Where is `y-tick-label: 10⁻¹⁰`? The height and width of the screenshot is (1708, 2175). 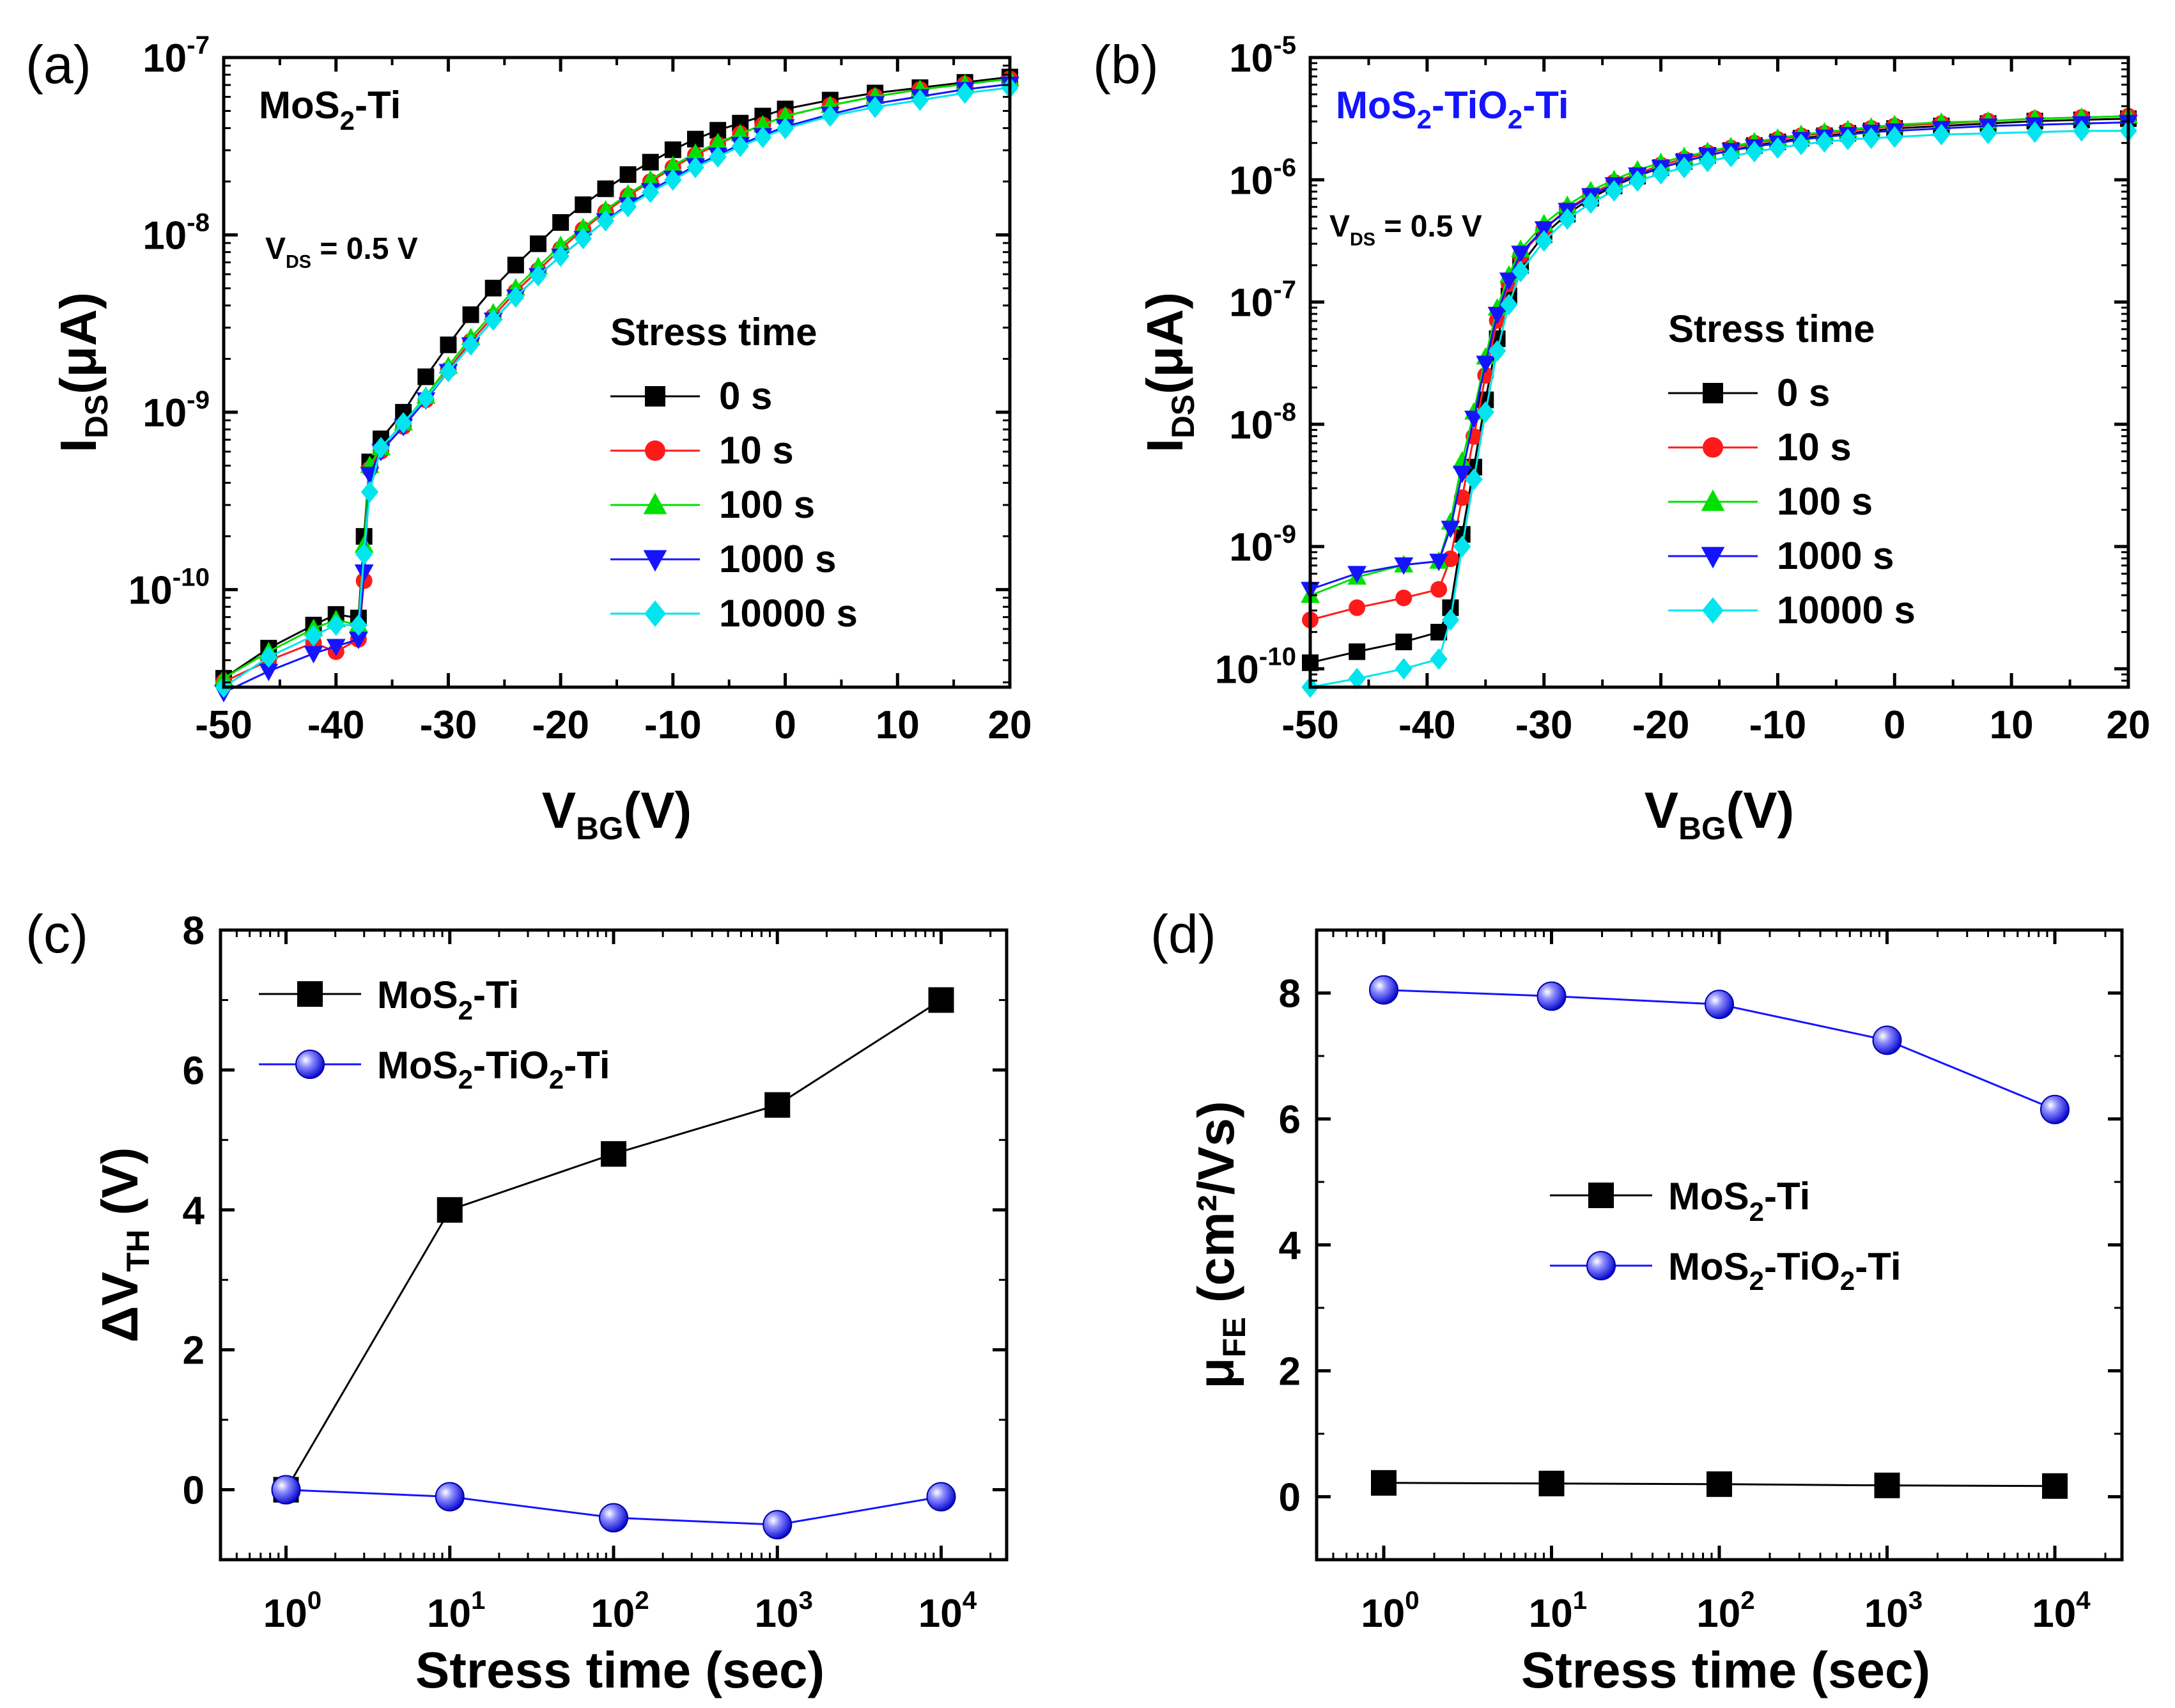 y-tick-label: 10⁻¹⁰ is located at coordinates (1255, 667).